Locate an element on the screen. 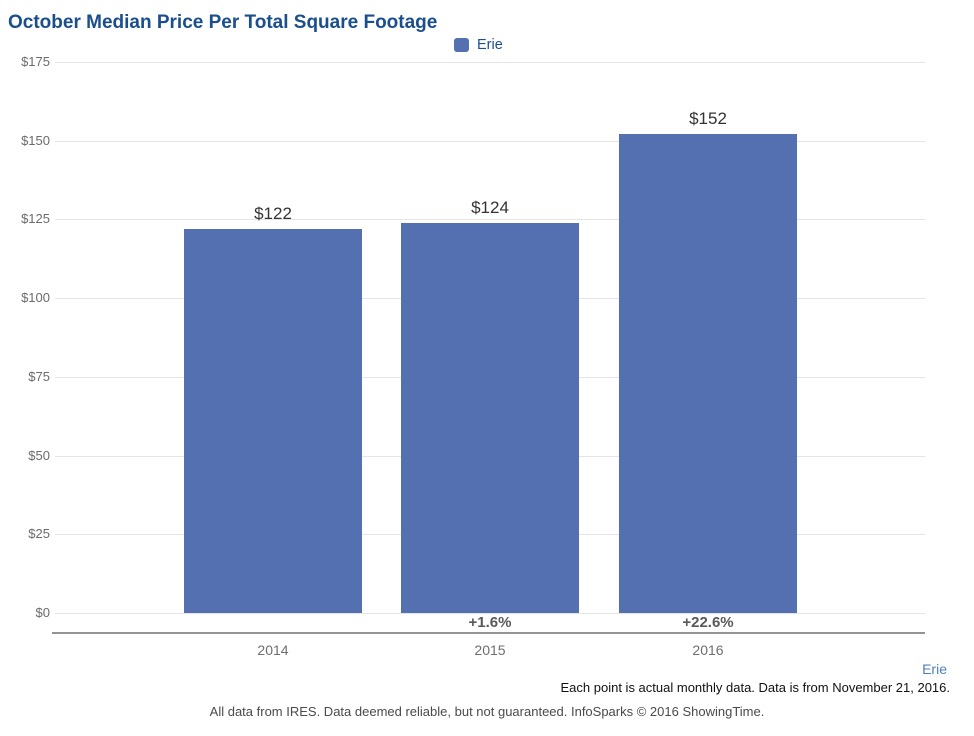  y-tick-label: $150 is located at coordinates (35, 140).